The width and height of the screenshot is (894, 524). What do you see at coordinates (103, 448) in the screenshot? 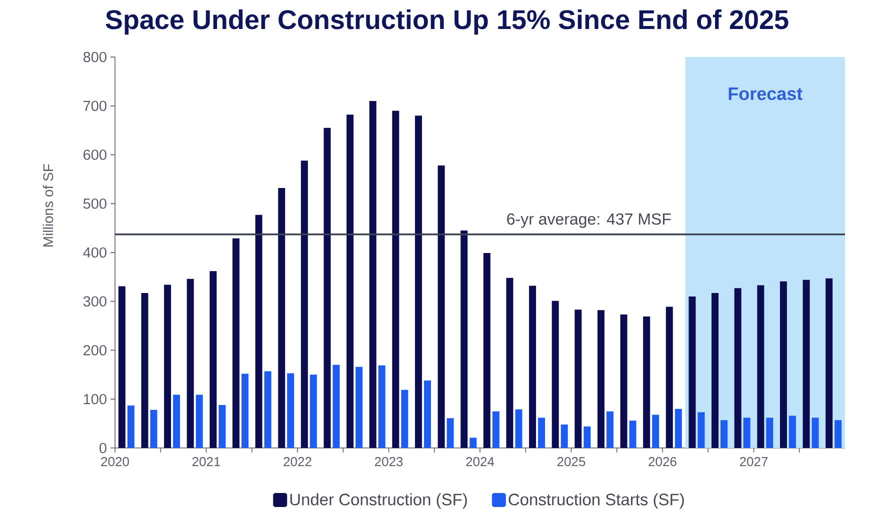
I see `y-tick-label: 0` at bounding box center [103, 448].